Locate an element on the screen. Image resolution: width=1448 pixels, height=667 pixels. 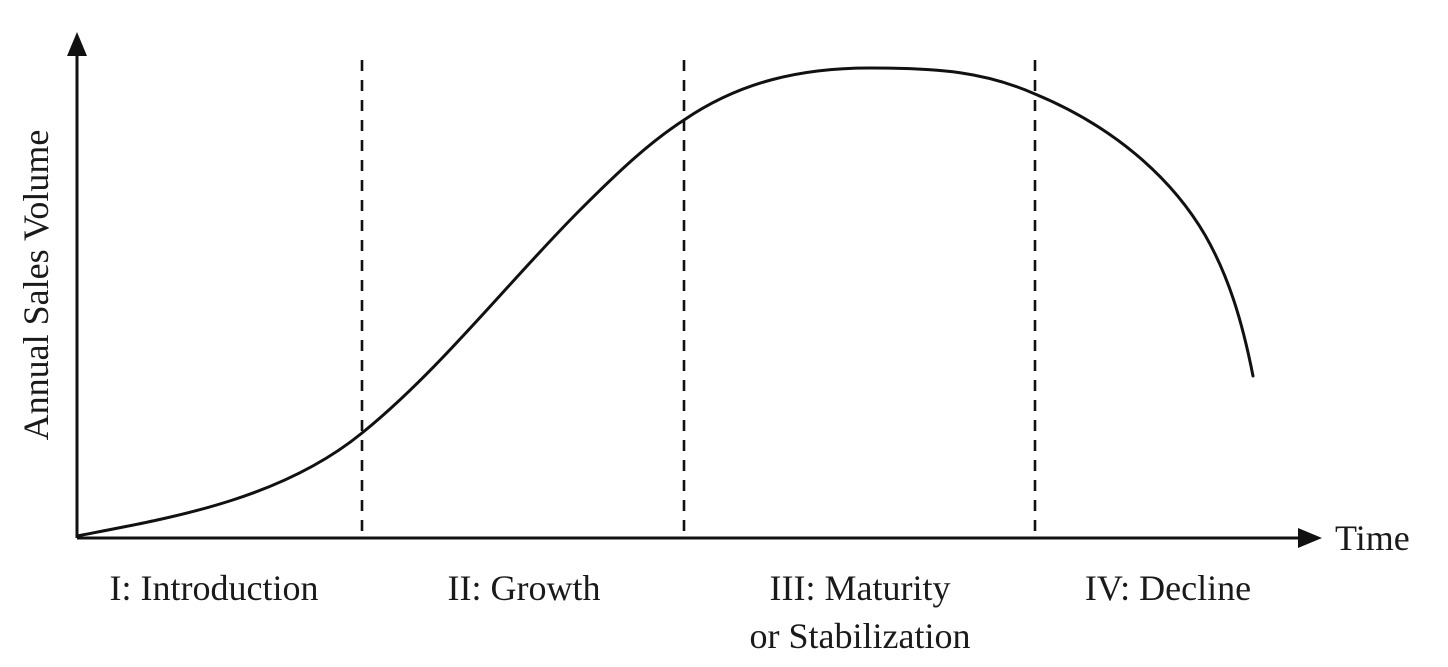
stage-label-maturity: III: Maturity is located at coordinates (860, 588).